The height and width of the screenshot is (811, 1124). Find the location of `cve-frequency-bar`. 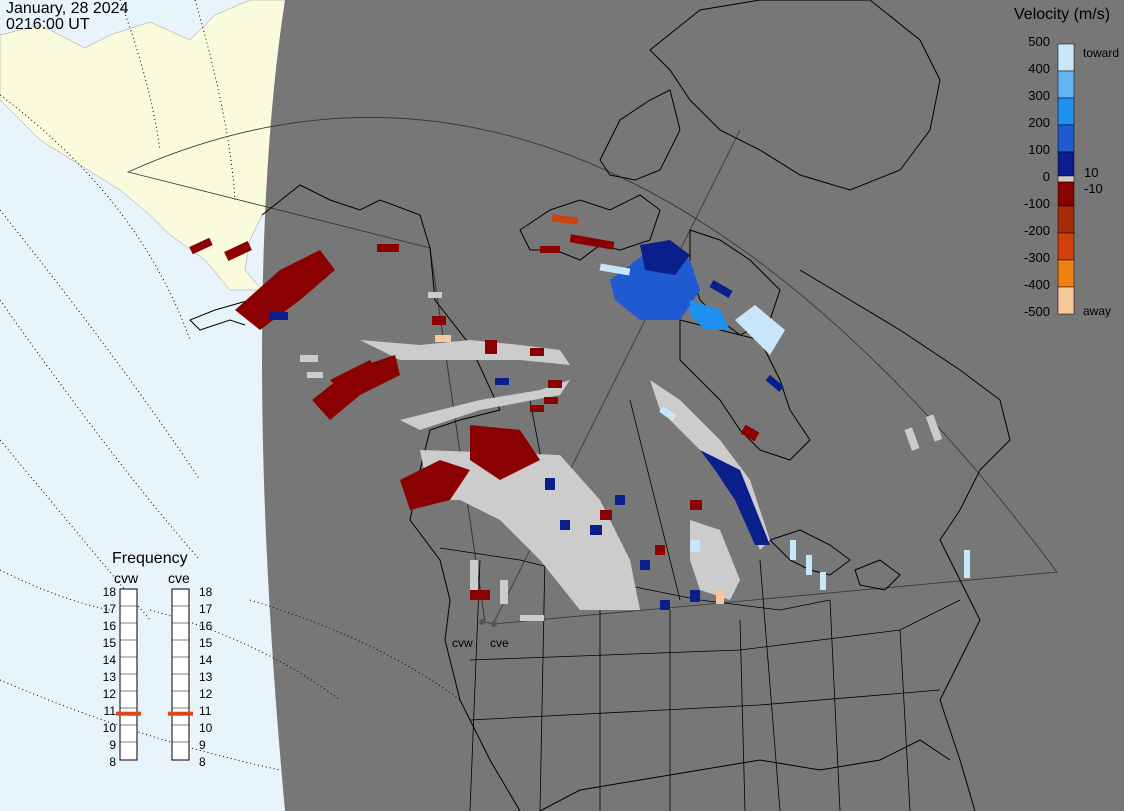

cve-frequency-bar is located at coordinates (180, 674).